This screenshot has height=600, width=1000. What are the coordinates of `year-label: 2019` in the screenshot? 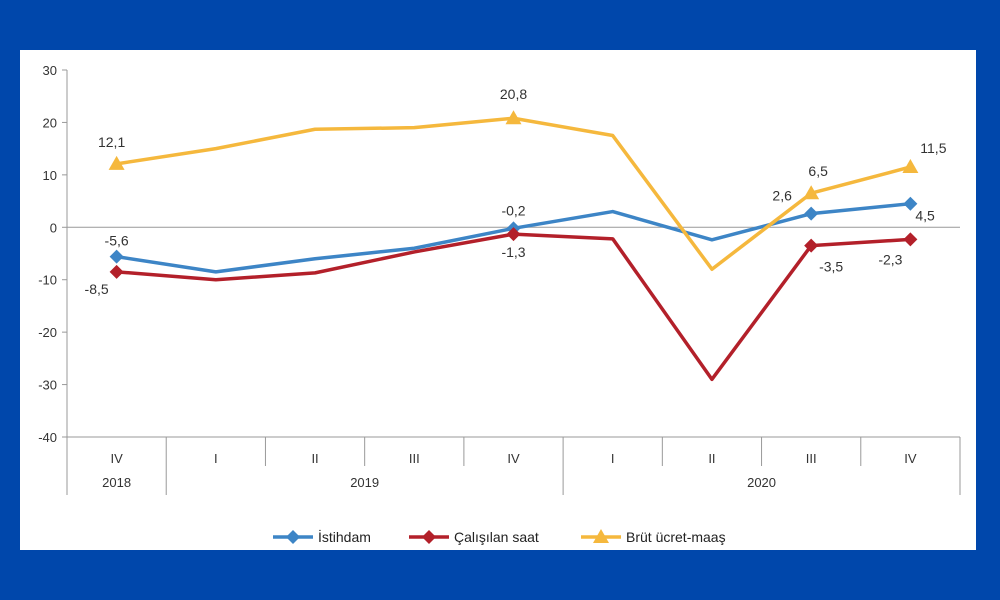 It's located at (364, 482).